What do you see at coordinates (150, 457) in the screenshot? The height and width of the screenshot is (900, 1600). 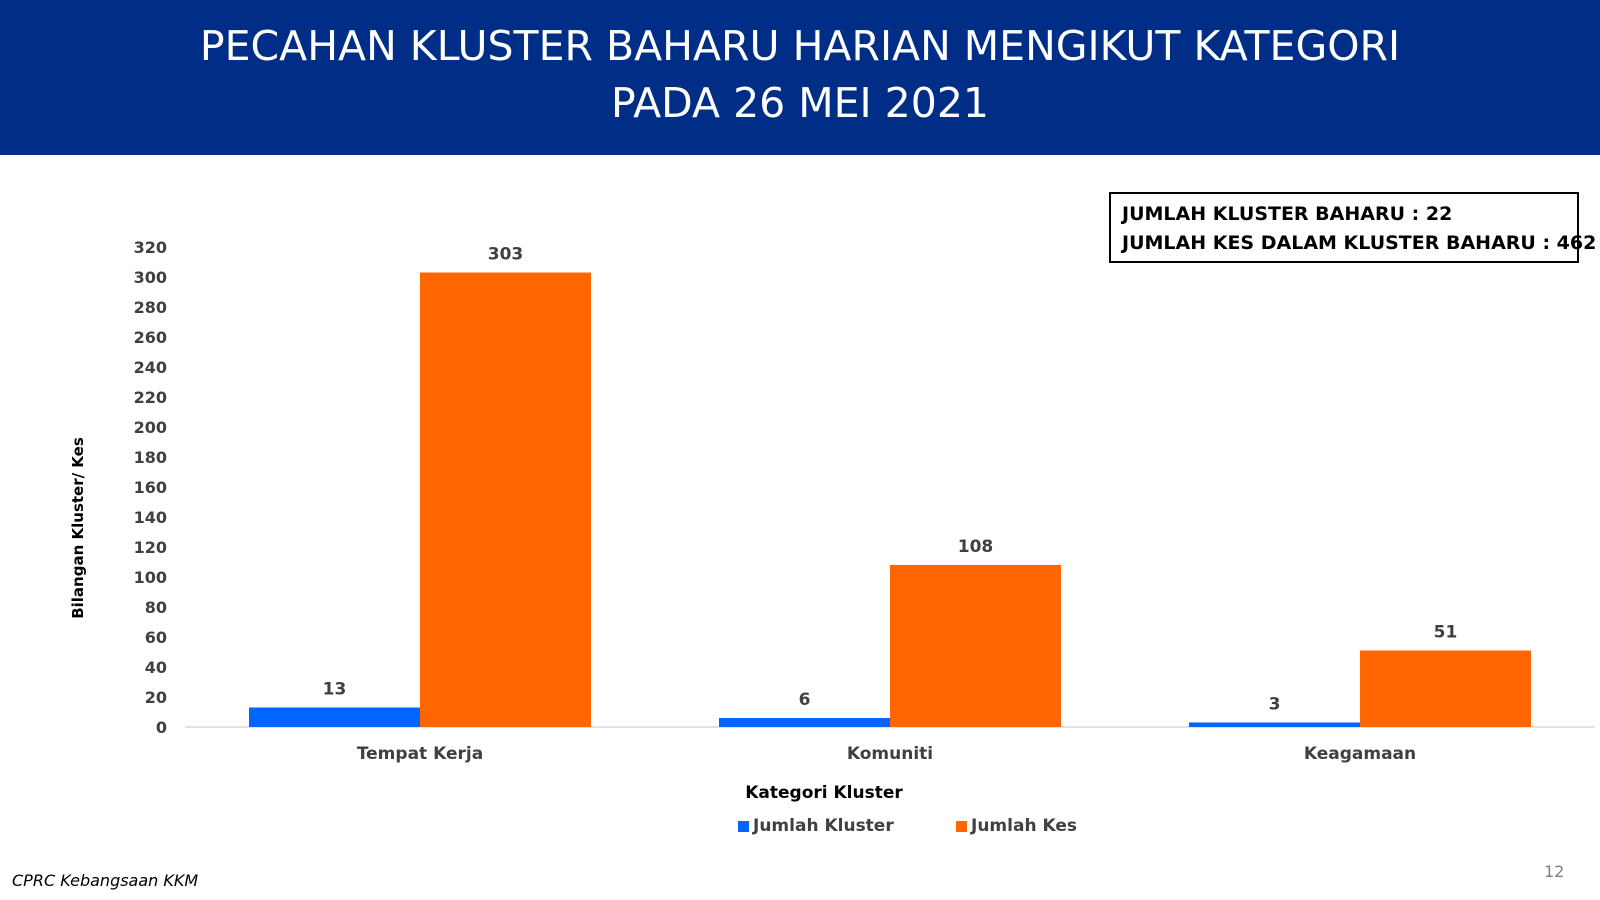 I see `y-tick-label: 180` at bounding box center [150, 457].